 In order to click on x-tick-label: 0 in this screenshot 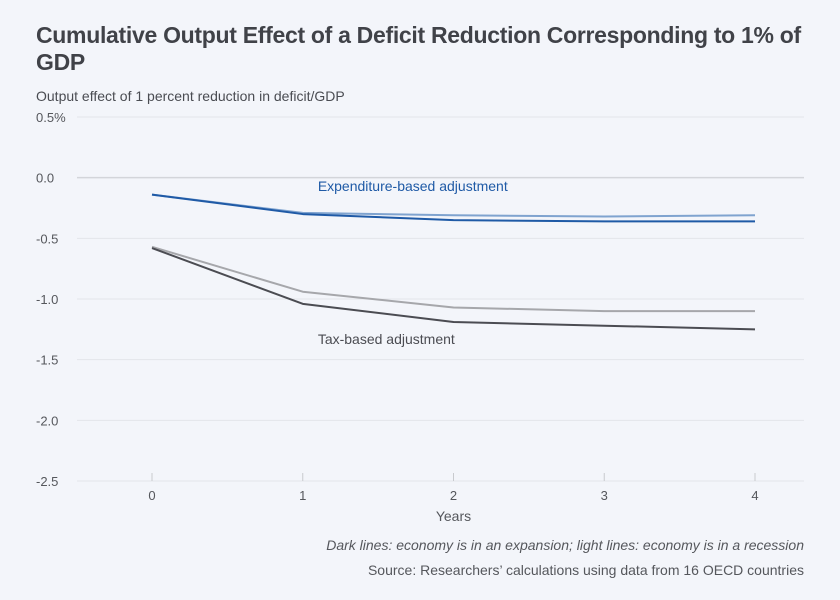, I will do `click(151, 495)`.